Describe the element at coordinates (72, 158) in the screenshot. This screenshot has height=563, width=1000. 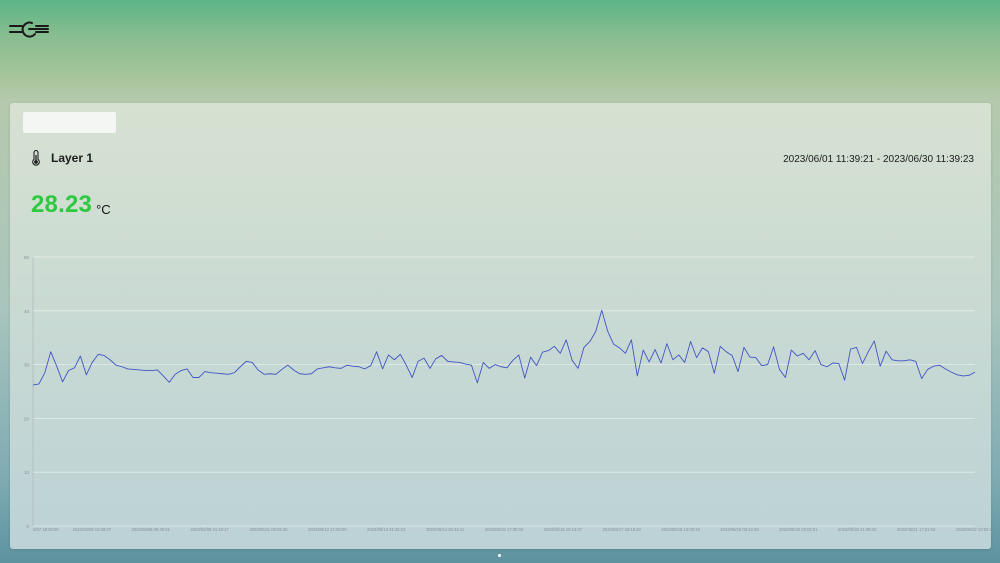
I see `layer-name: Layer 1` at that location.